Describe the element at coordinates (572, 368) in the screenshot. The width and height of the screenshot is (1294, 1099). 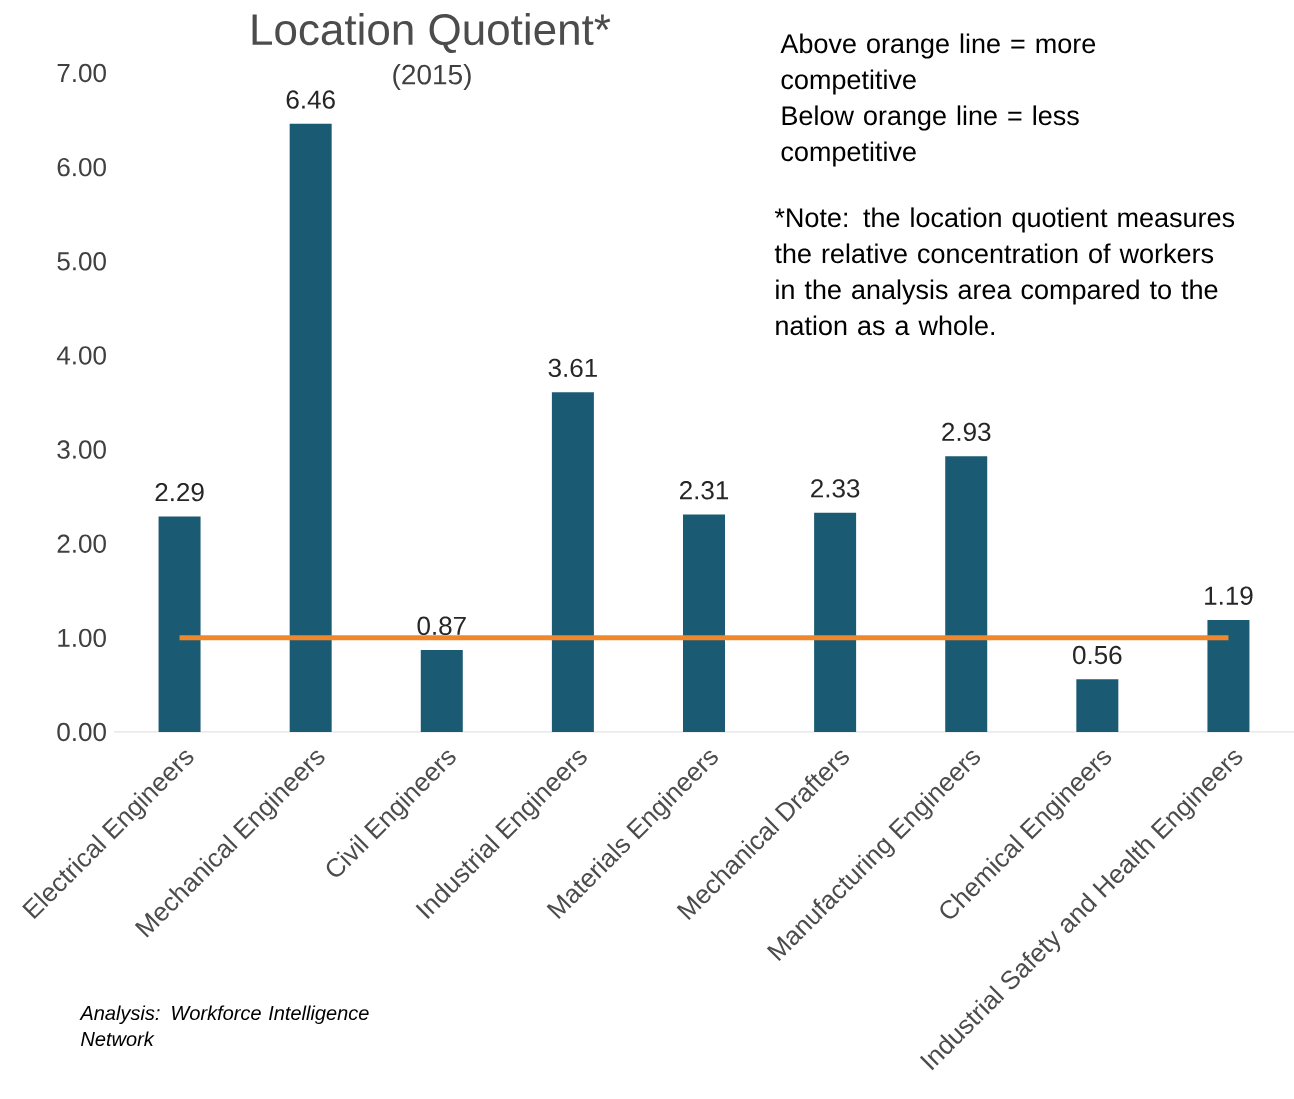
I see `data-label: 3.61` at that location.